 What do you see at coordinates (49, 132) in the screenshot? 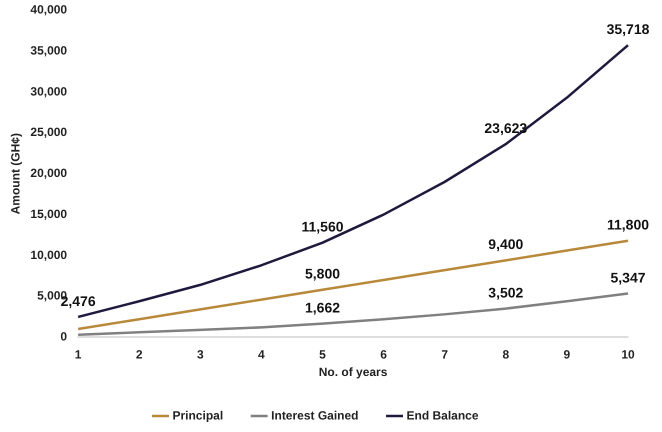
I see `y-tick-label: 25,000` at bounding box center [49, 132].